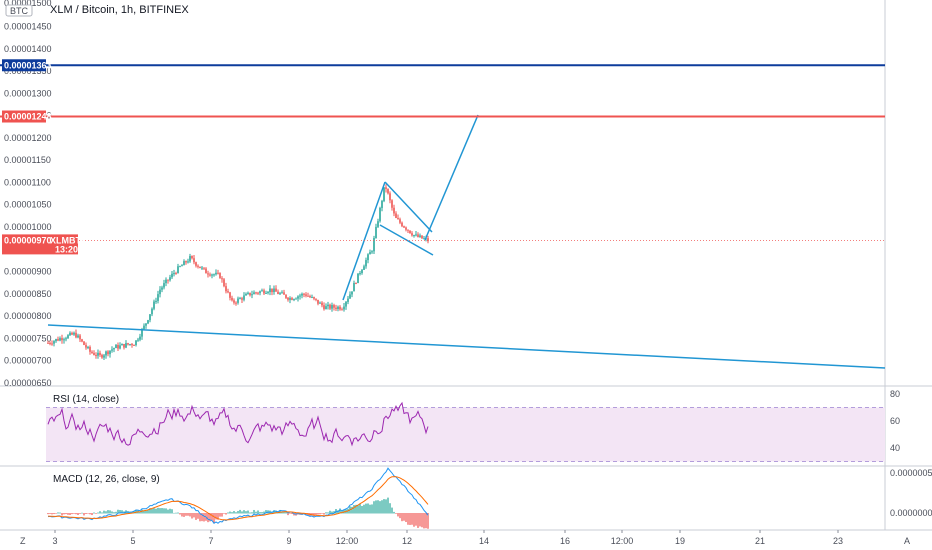 Image resolution: width=932 pixels, height=550 pixels. I want to click on currency-box, so click(19, 10).